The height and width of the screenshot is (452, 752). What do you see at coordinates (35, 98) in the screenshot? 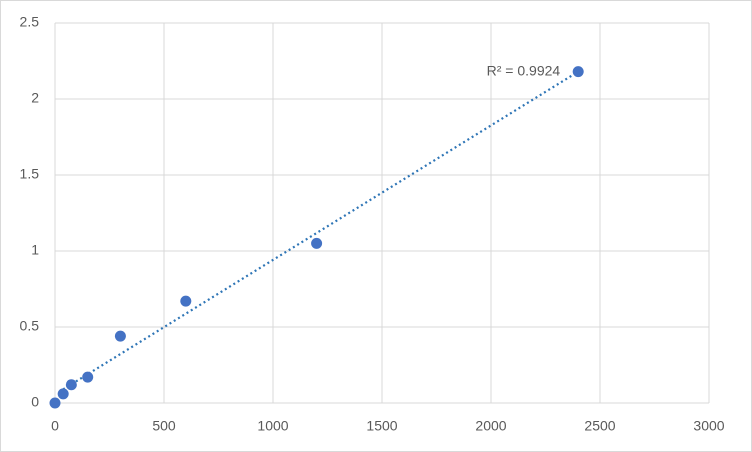
I see `y-tick-label: 2` at bounding box center [35, 98].